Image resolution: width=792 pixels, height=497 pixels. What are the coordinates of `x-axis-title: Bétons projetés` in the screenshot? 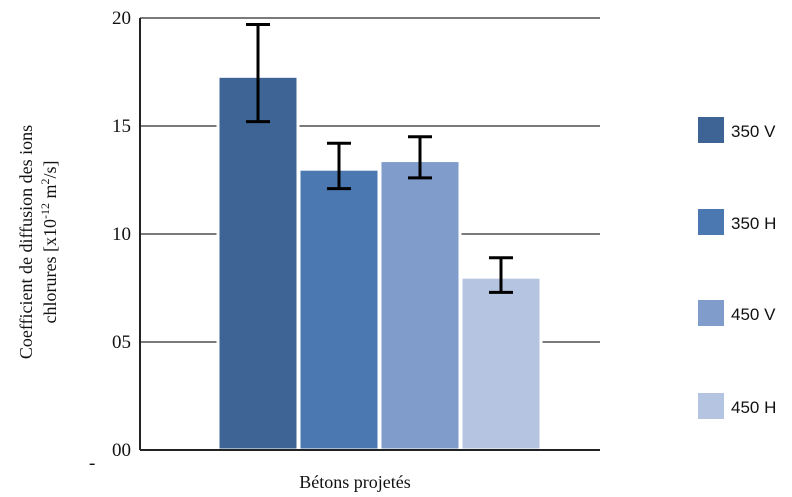 It's located at (354, 482).